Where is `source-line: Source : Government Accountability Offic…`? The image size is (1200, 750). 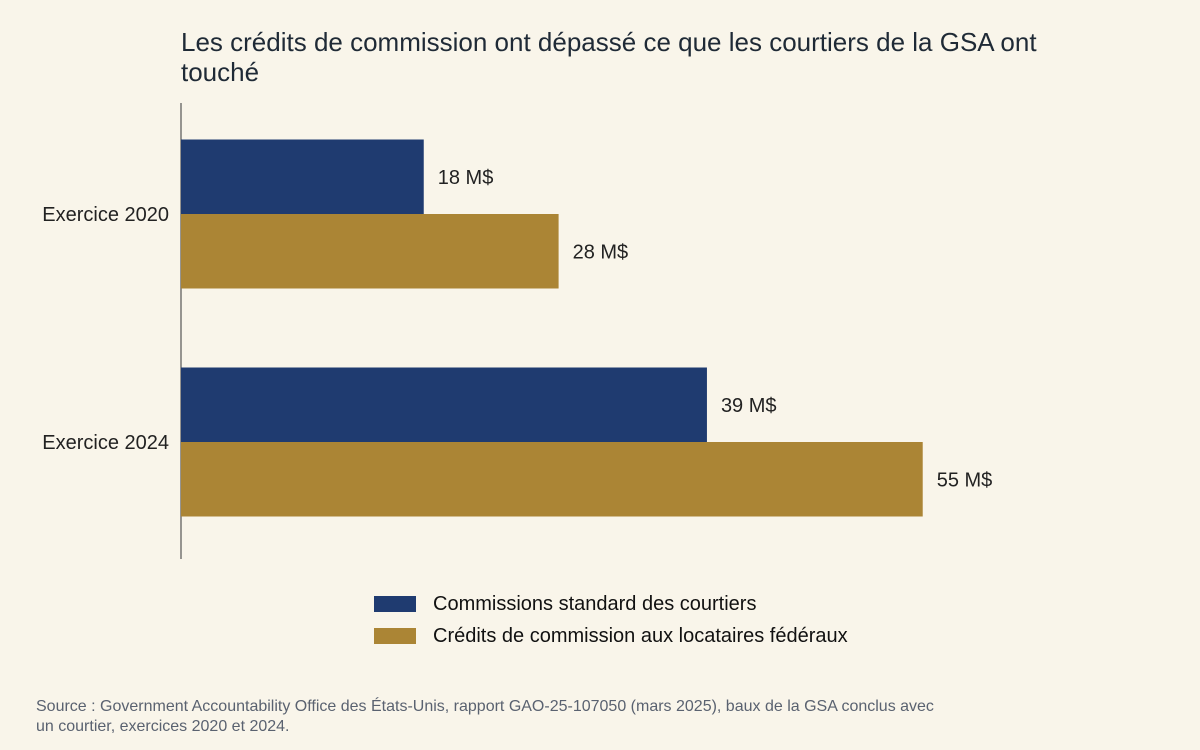
source-line: Source : Government Accountability Offic… is located at coordinates (485, 705).